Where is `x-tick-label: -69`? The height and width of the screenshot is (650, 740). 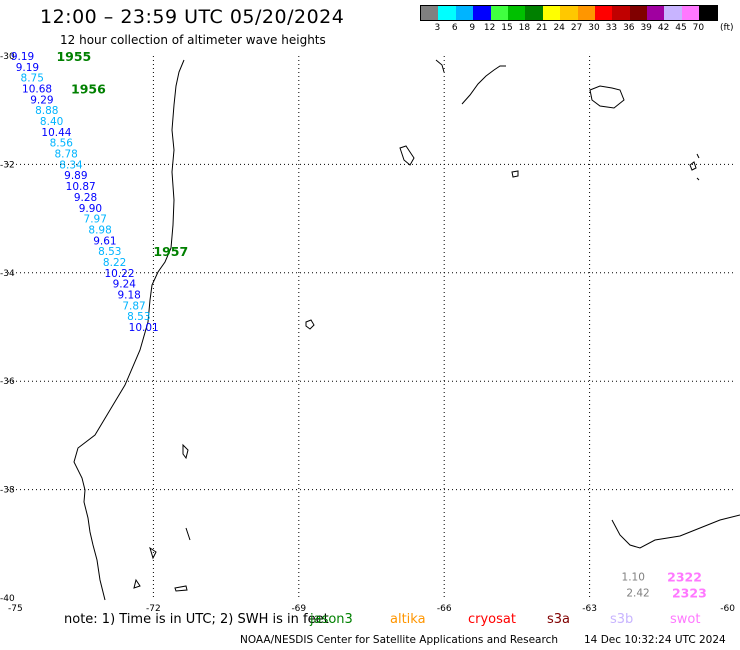 x-tick-label: -69 is located at coordinates (298, 609).